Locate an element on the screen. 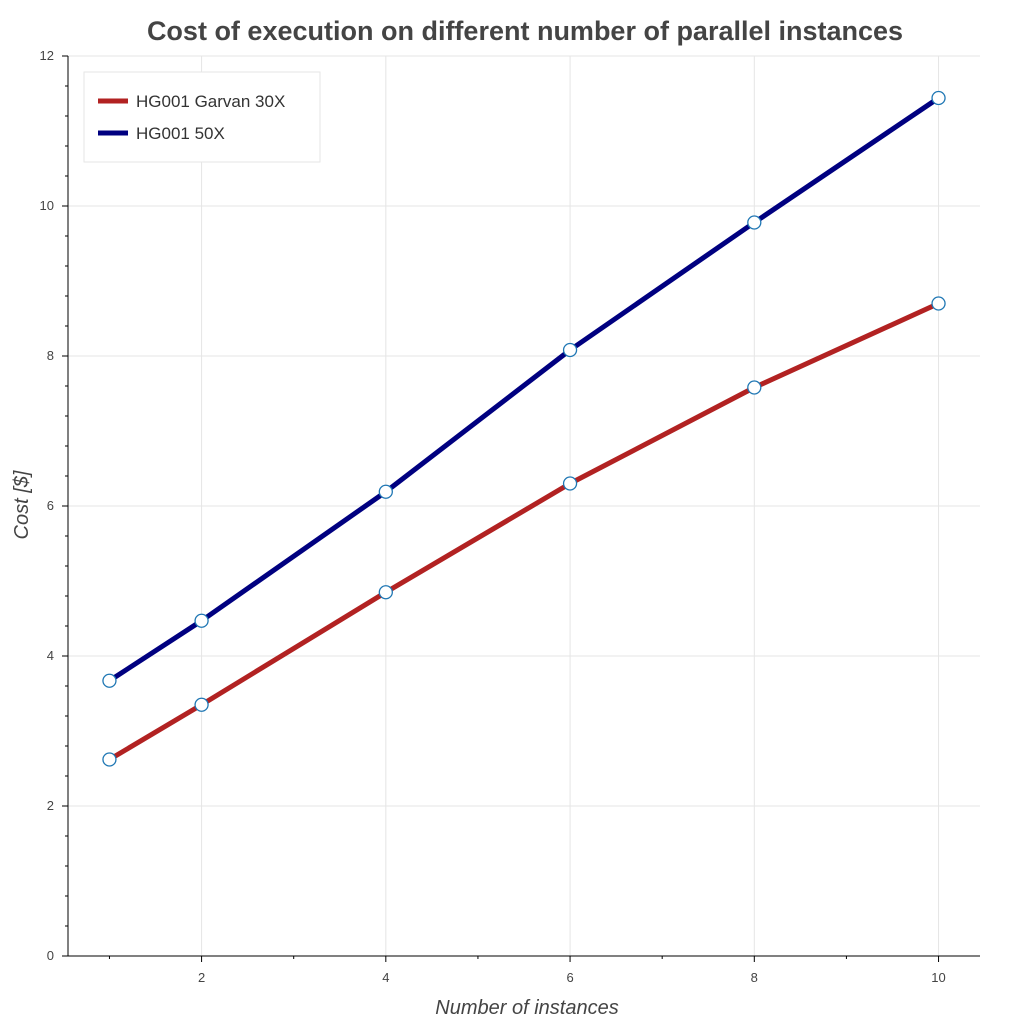  legend: HG001 Garvan 30X HG001 50X is located at coordinates (202, 117).